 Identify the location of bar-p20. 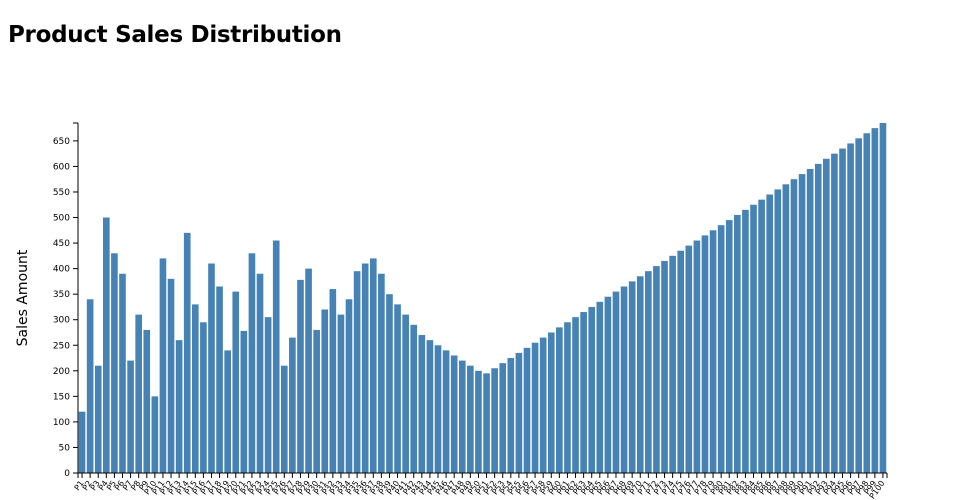
(236, 382).